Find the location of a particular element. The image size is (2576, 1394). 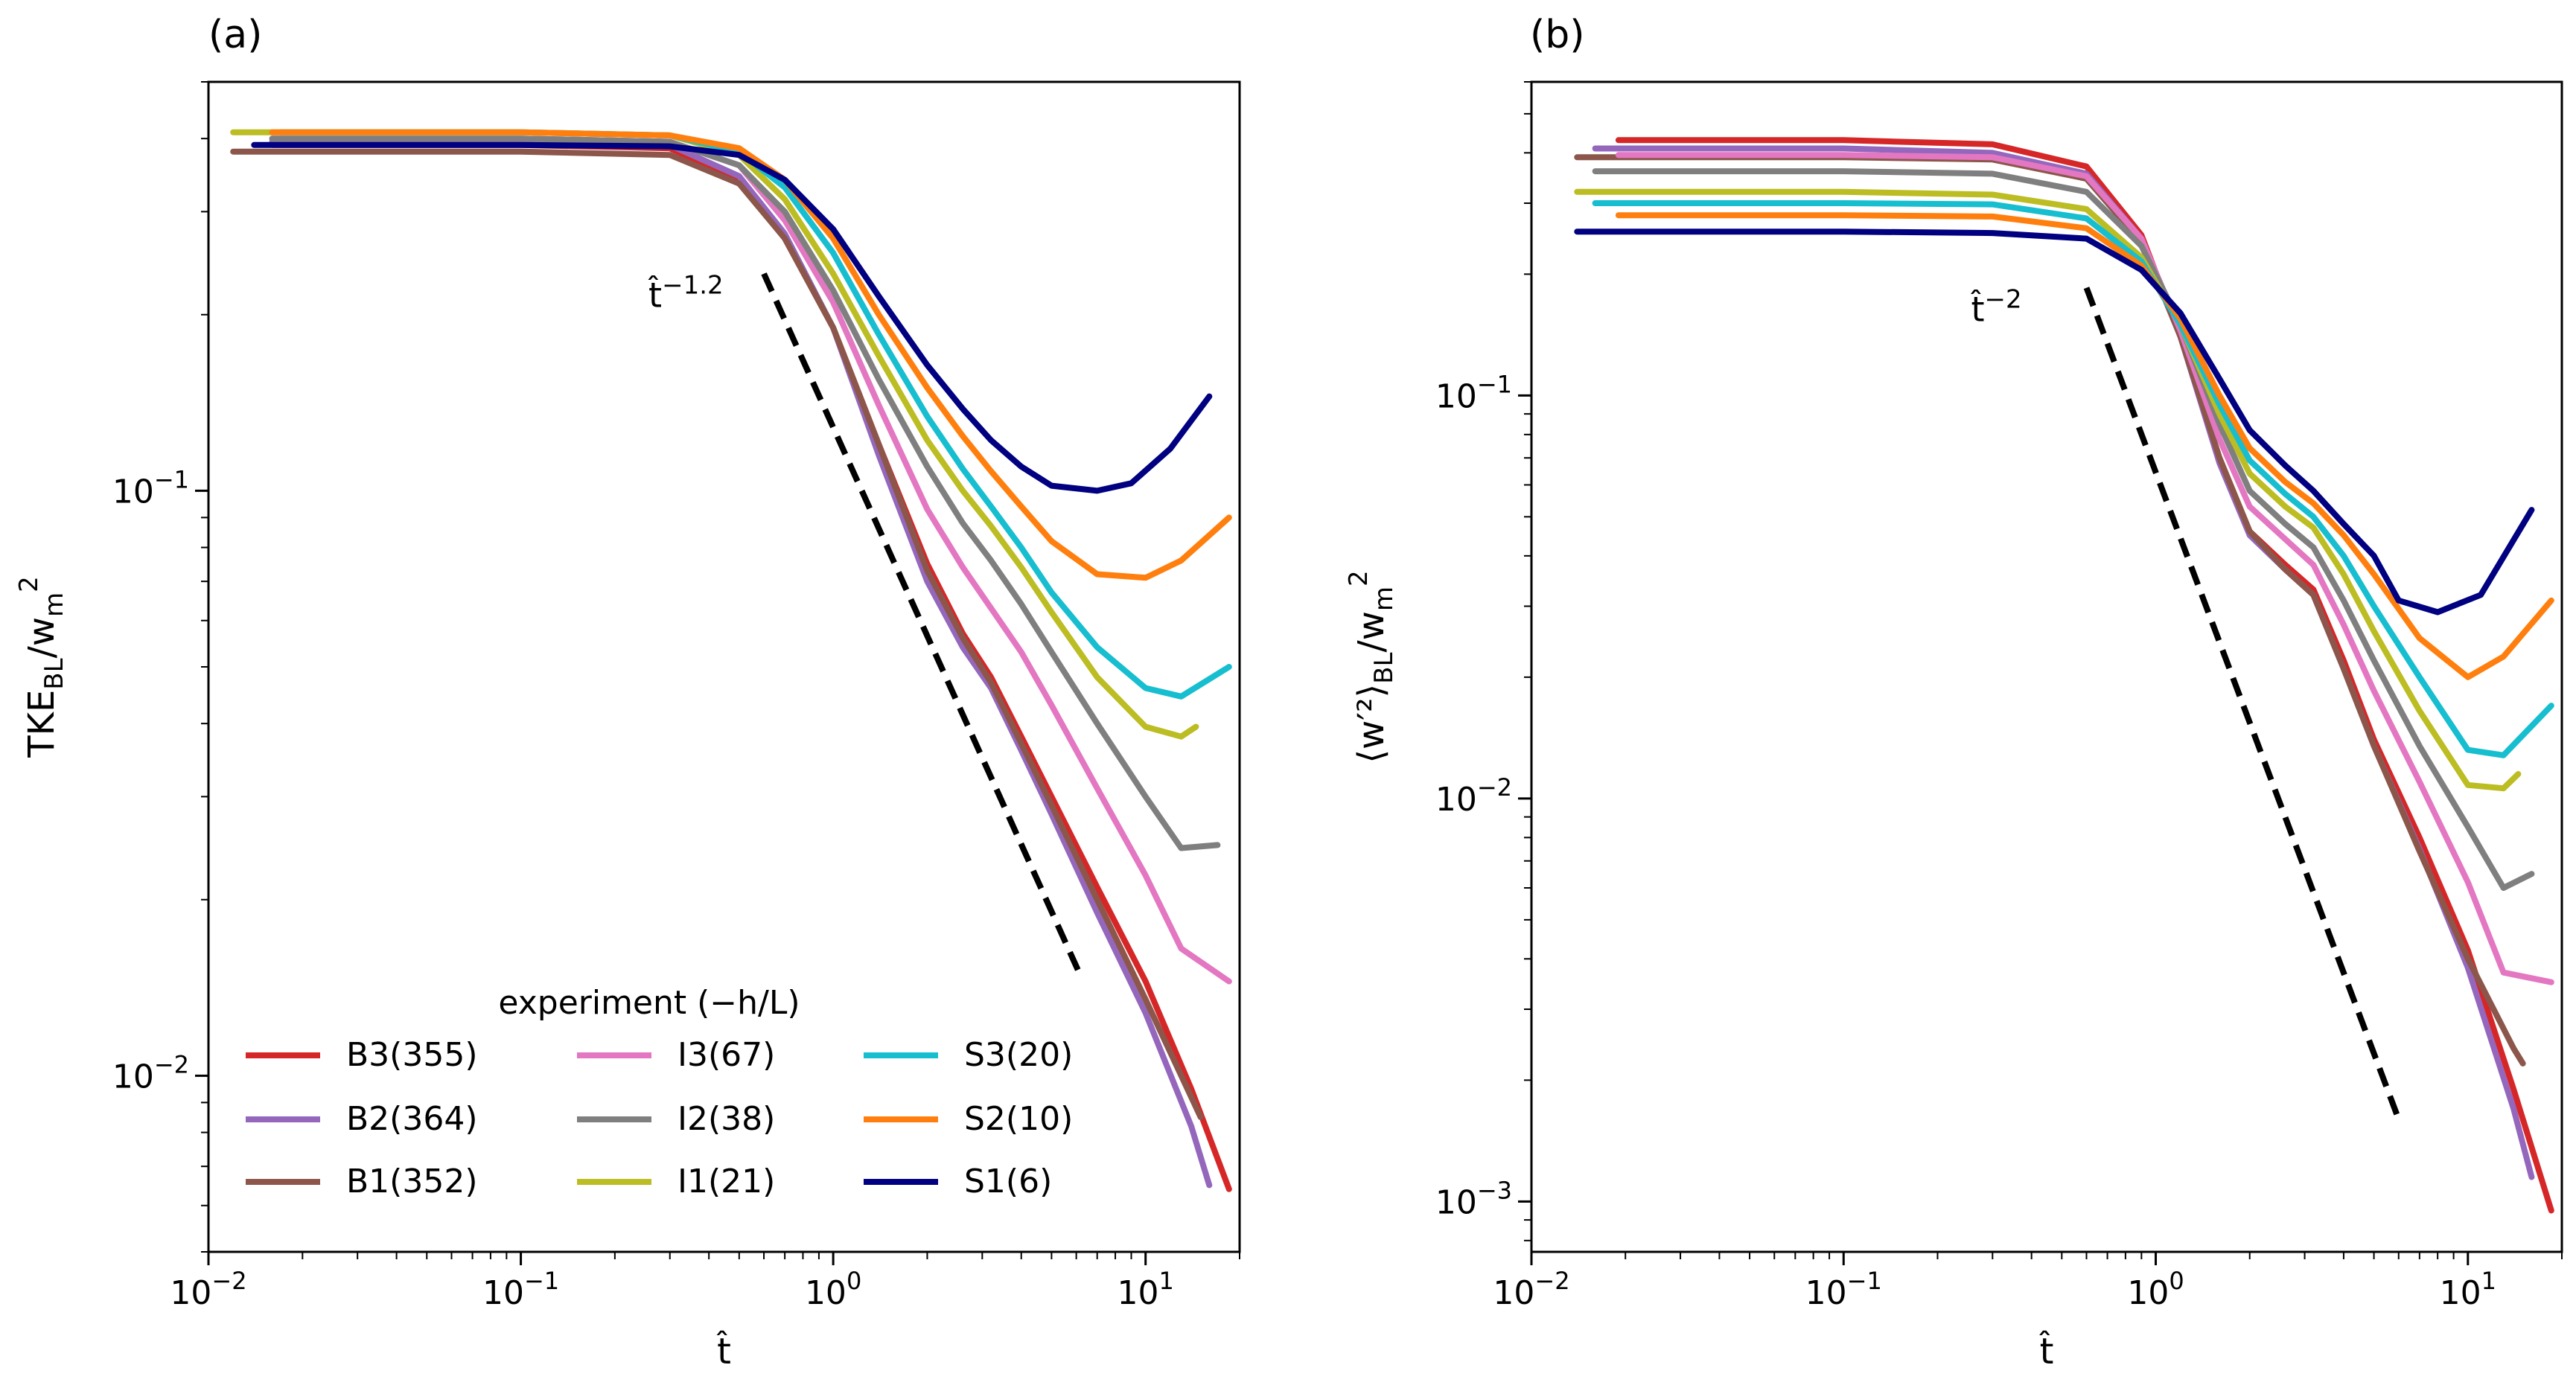

legend-entry-label: S3(20) is located at coordinates (1019, 1055).